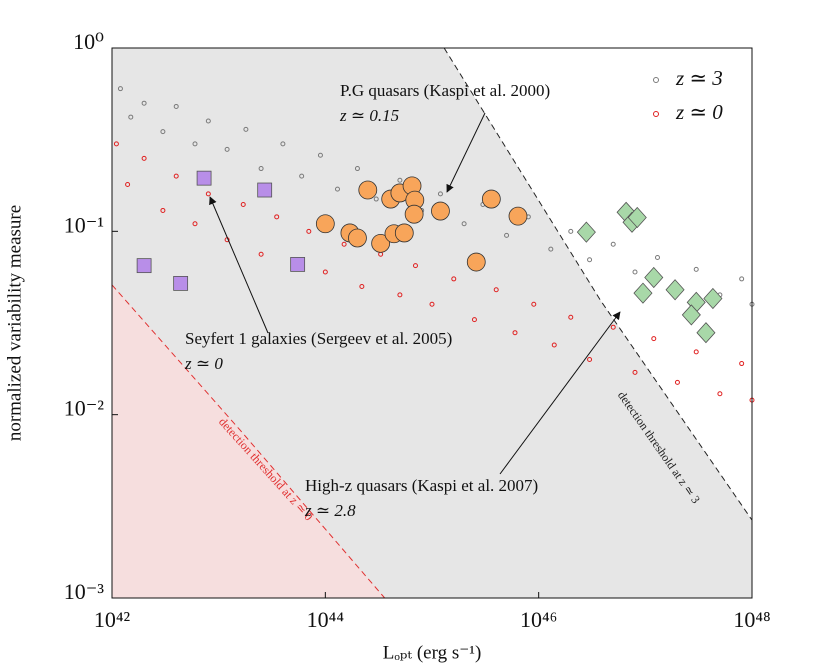 The width and height of the screenshot is (830, 671). I want to click on x-tick-label: 10⁴⁴, so click(326, 619).